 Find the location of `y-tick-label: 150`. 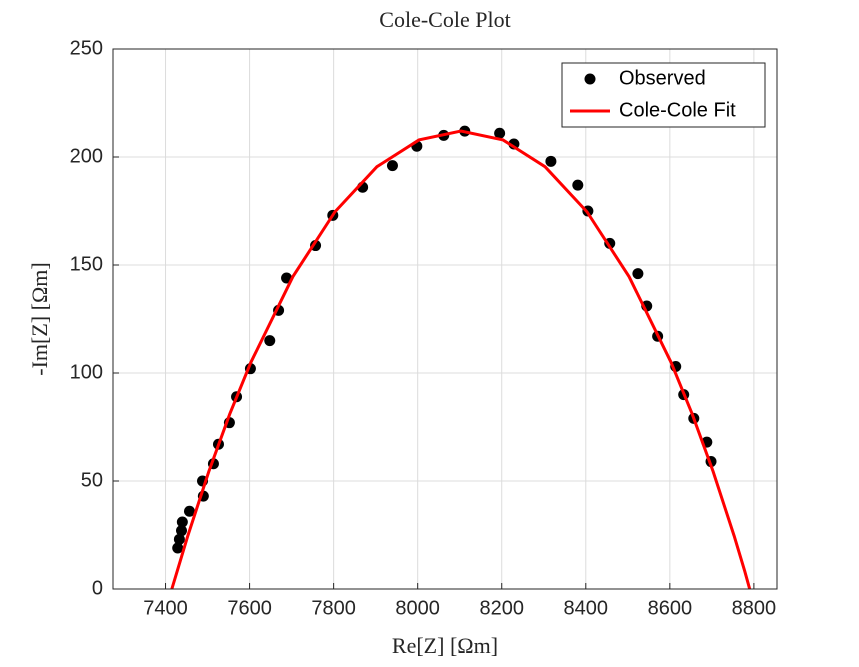

y-tick-label: 150 is located at coordinates (86, 264).